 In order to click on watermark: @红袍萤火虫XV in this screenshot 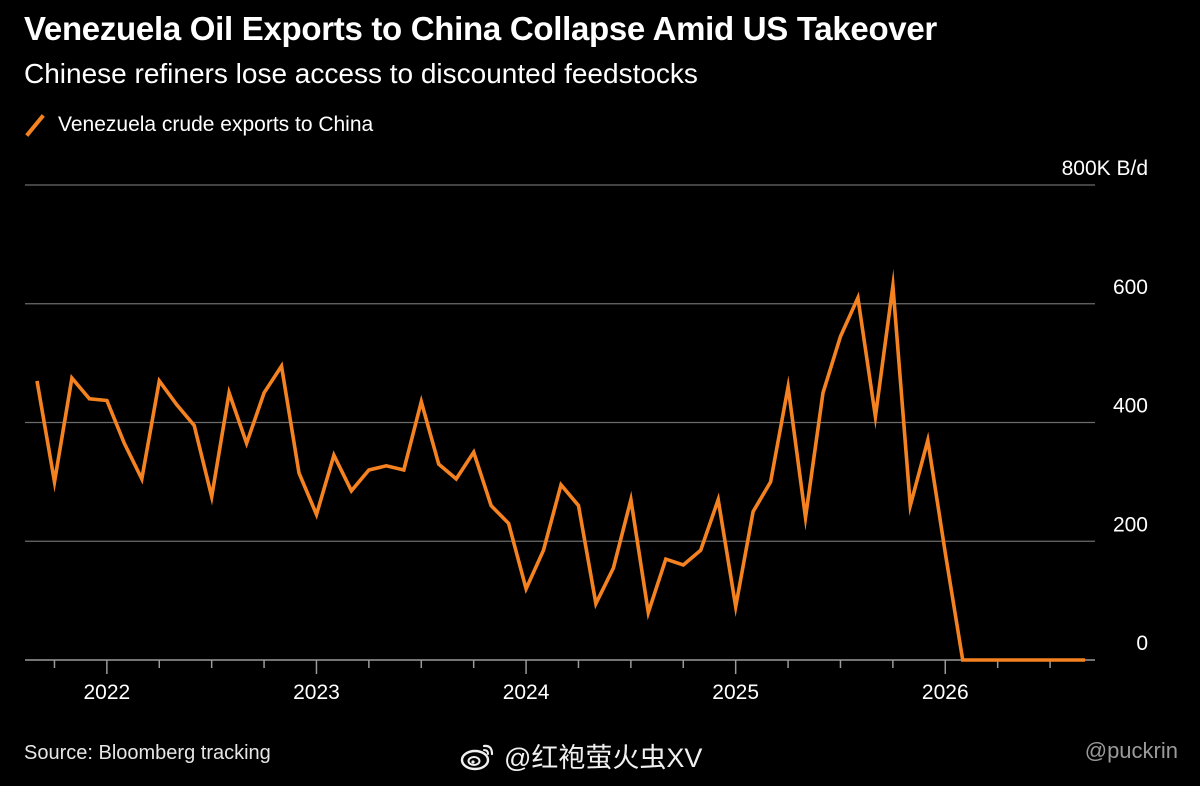, I will do `click(581, 755)`.